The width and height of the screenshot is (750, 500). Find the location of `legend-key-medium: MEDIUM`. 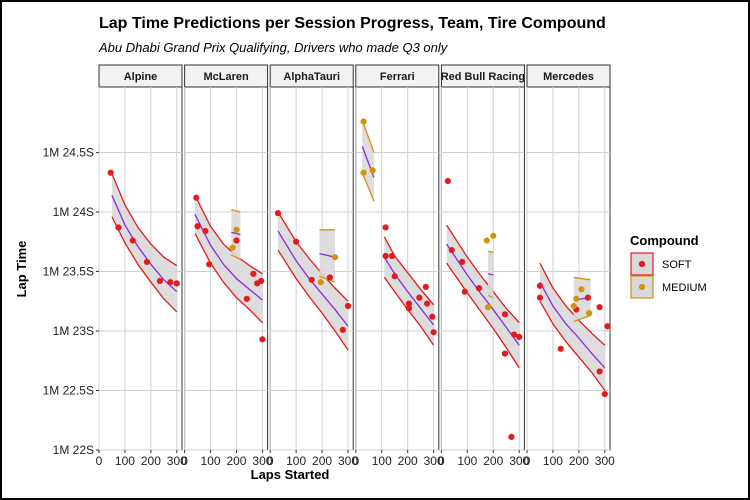

legend-key-medium: MEDIUM is located at coordinates (668, 287).